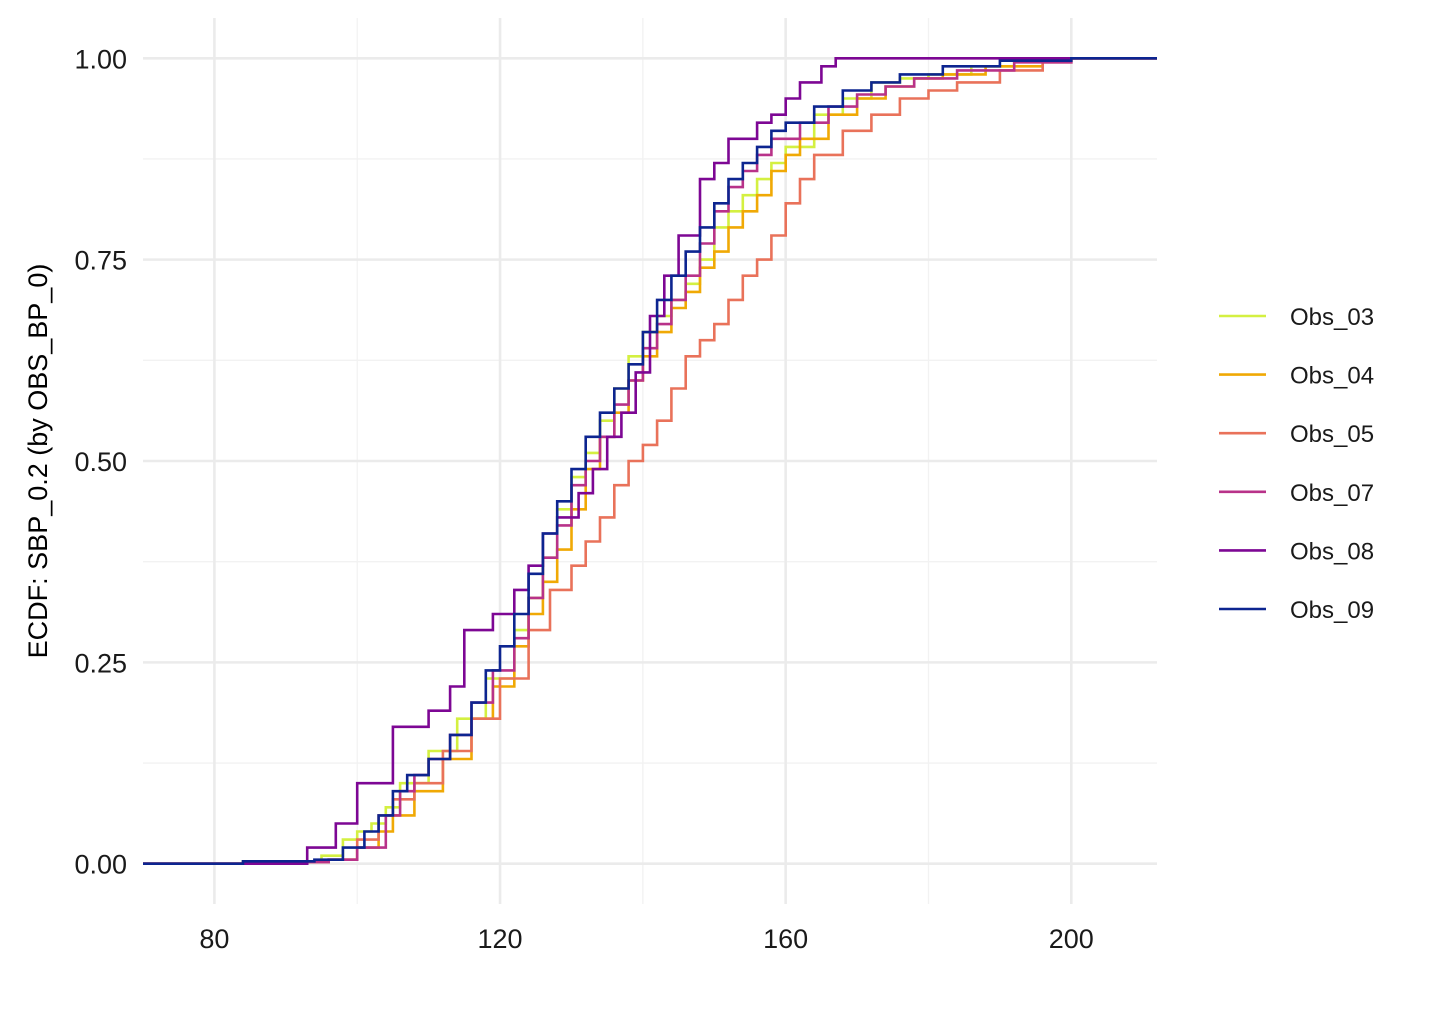 The width and height of the screenshot is (1433, 1013). Describe the element at coordinates (1332, 610) in the screenshot. I see `legend-label: Obs_09` at that location.